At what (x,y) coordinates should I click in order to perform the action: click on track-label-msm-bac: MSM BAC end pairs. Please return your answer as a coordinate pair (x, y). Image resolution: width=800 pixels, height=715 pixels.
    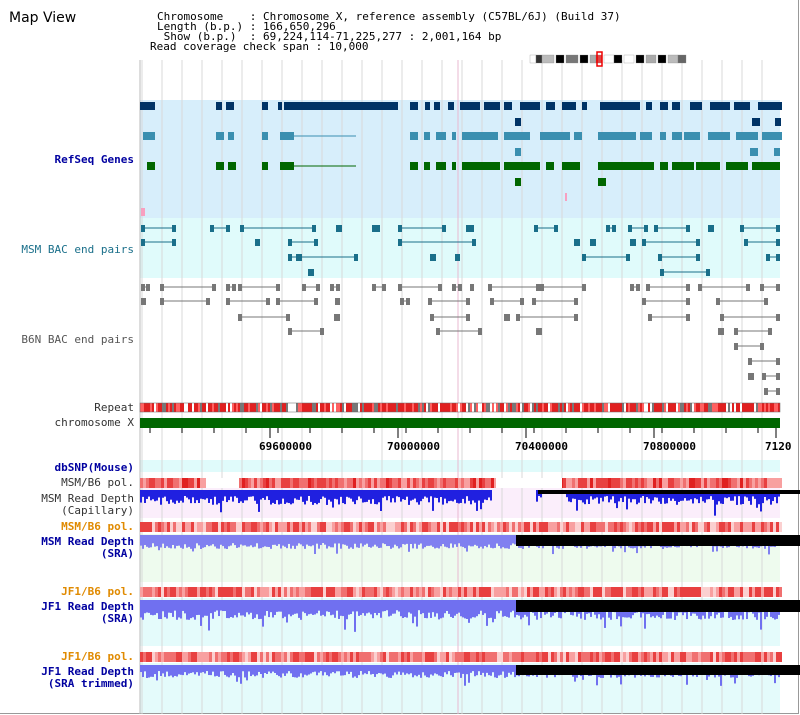
    Looking at the image, I should click on (77, 249).